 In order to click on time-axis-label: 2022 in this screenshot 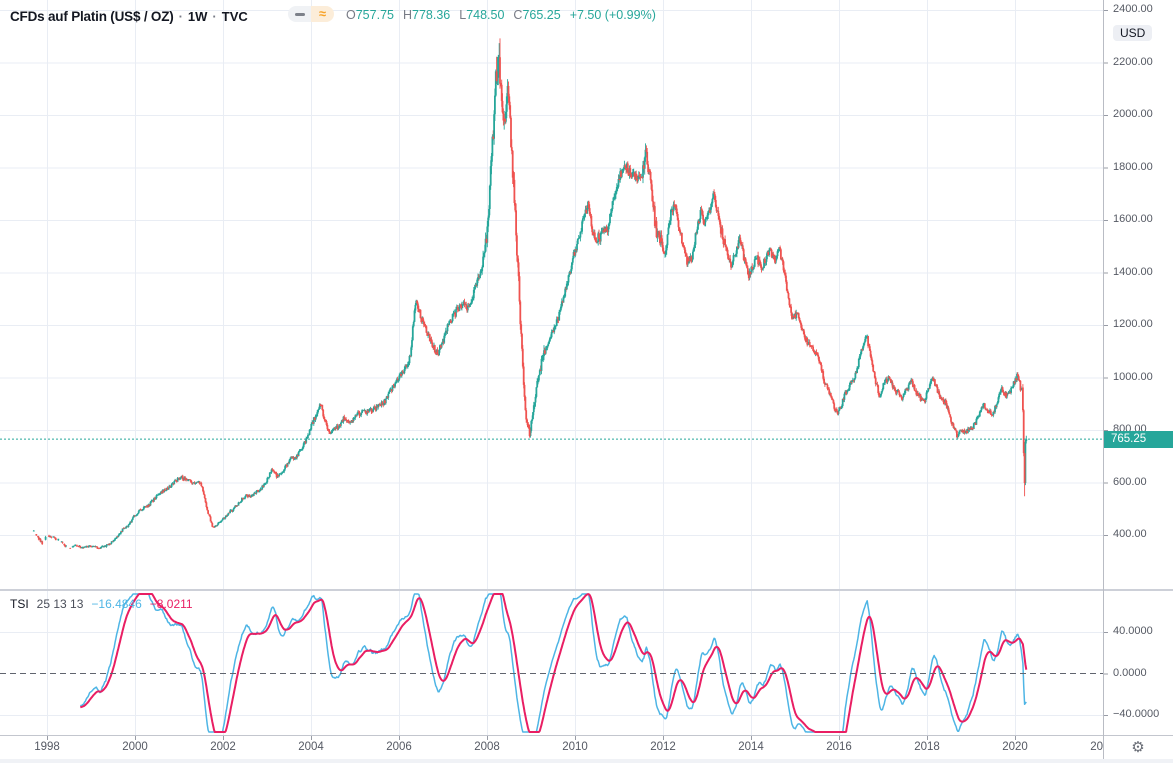, I will do `click(1096, 747)`.